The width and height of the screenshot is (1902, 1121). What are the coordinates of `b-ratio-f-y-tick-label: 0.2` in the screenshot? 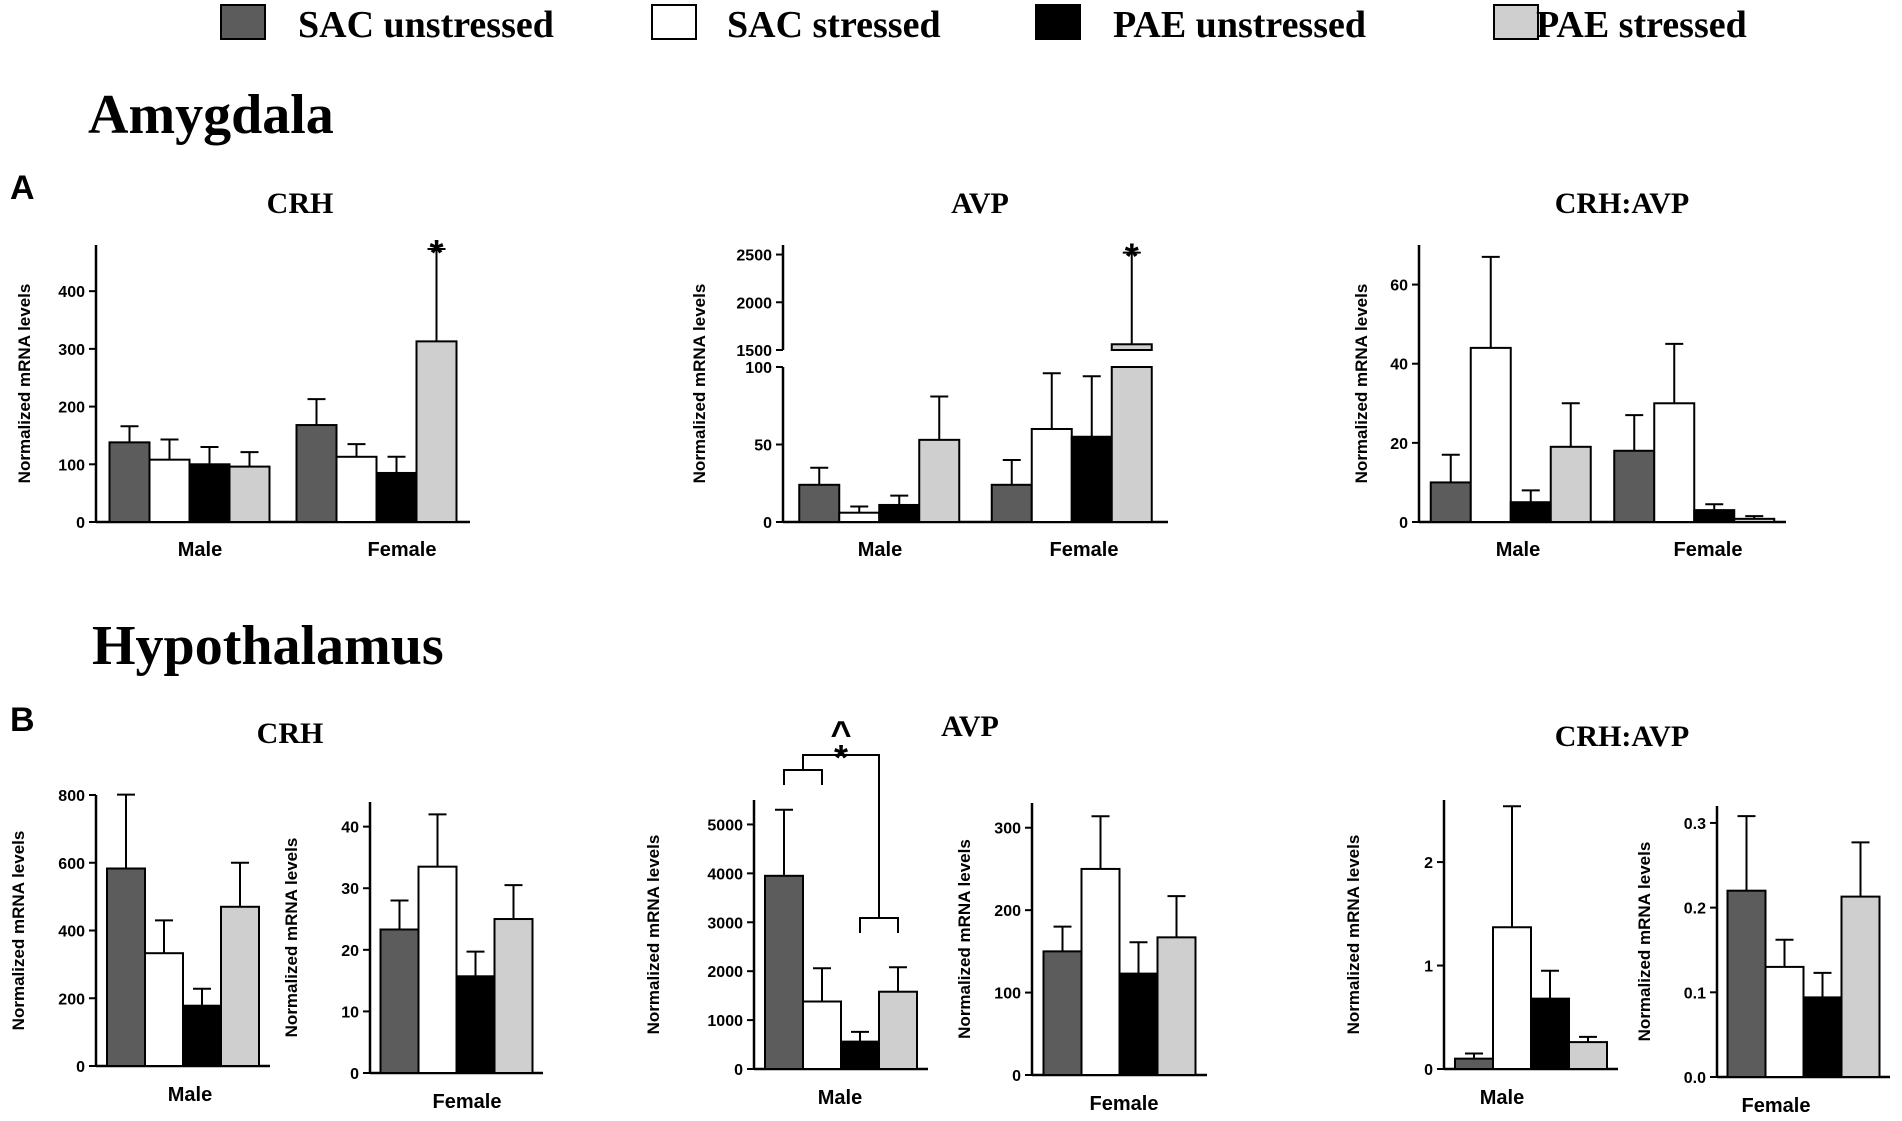 It's located at (1695, 909).